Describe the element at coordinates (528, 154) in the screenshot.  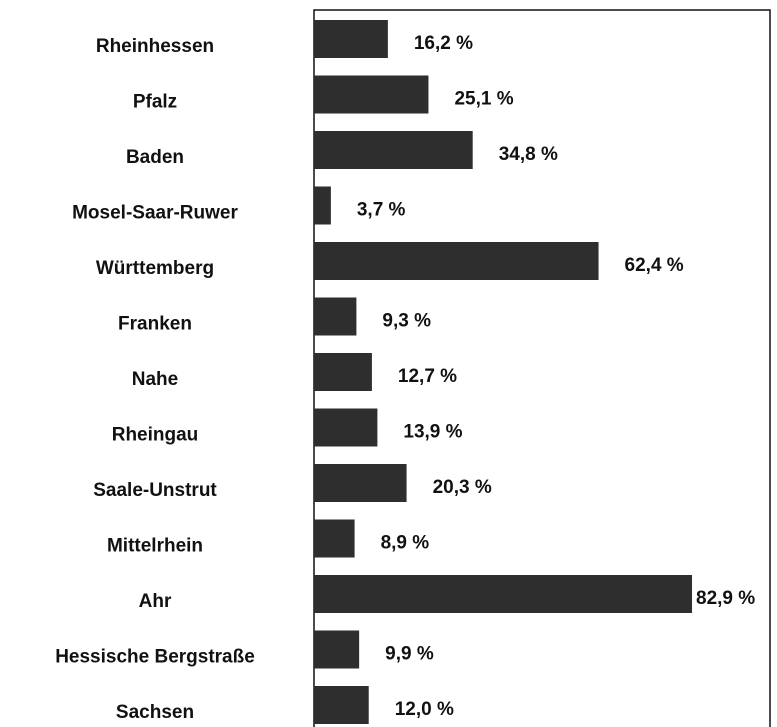
I see `value-label: 34,8 %` at that location.